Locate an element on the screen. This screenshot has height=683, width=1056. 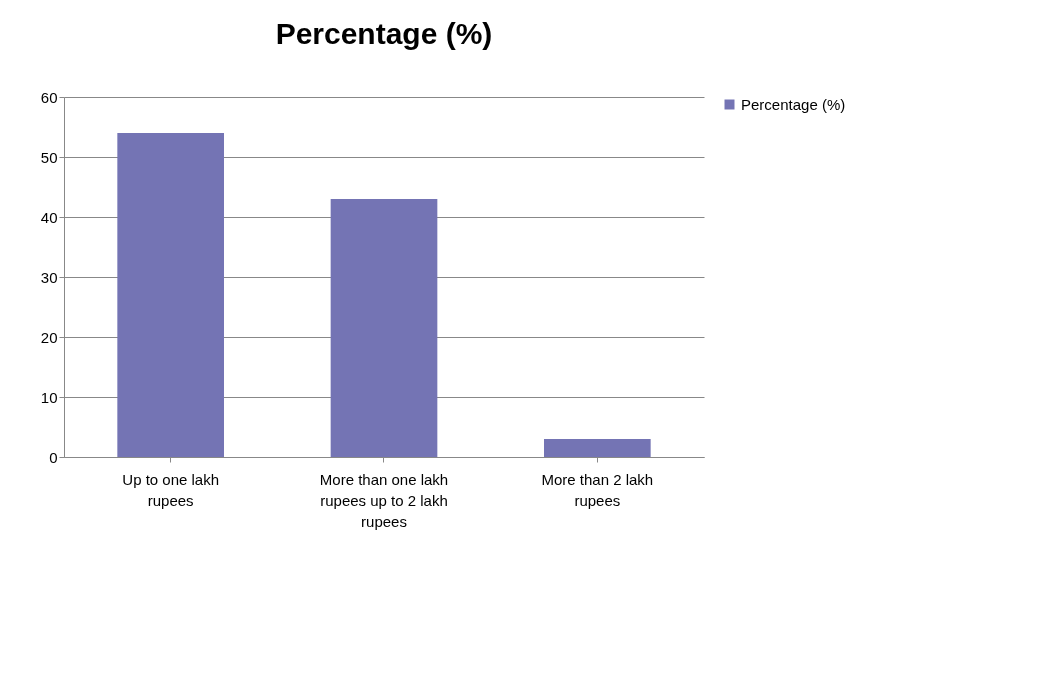
y-tick-label: 30 is located at coordinates (49, 277).